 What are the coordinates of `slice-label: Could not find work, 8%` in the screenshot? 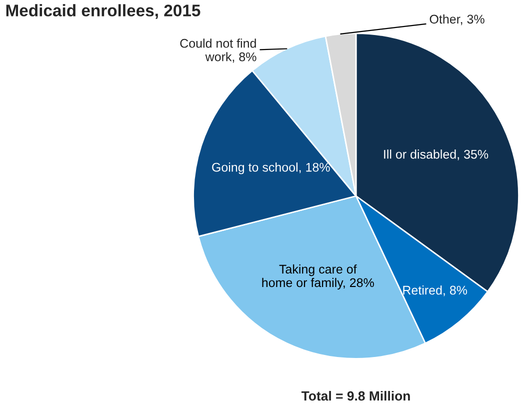 It's located at (218, 50).